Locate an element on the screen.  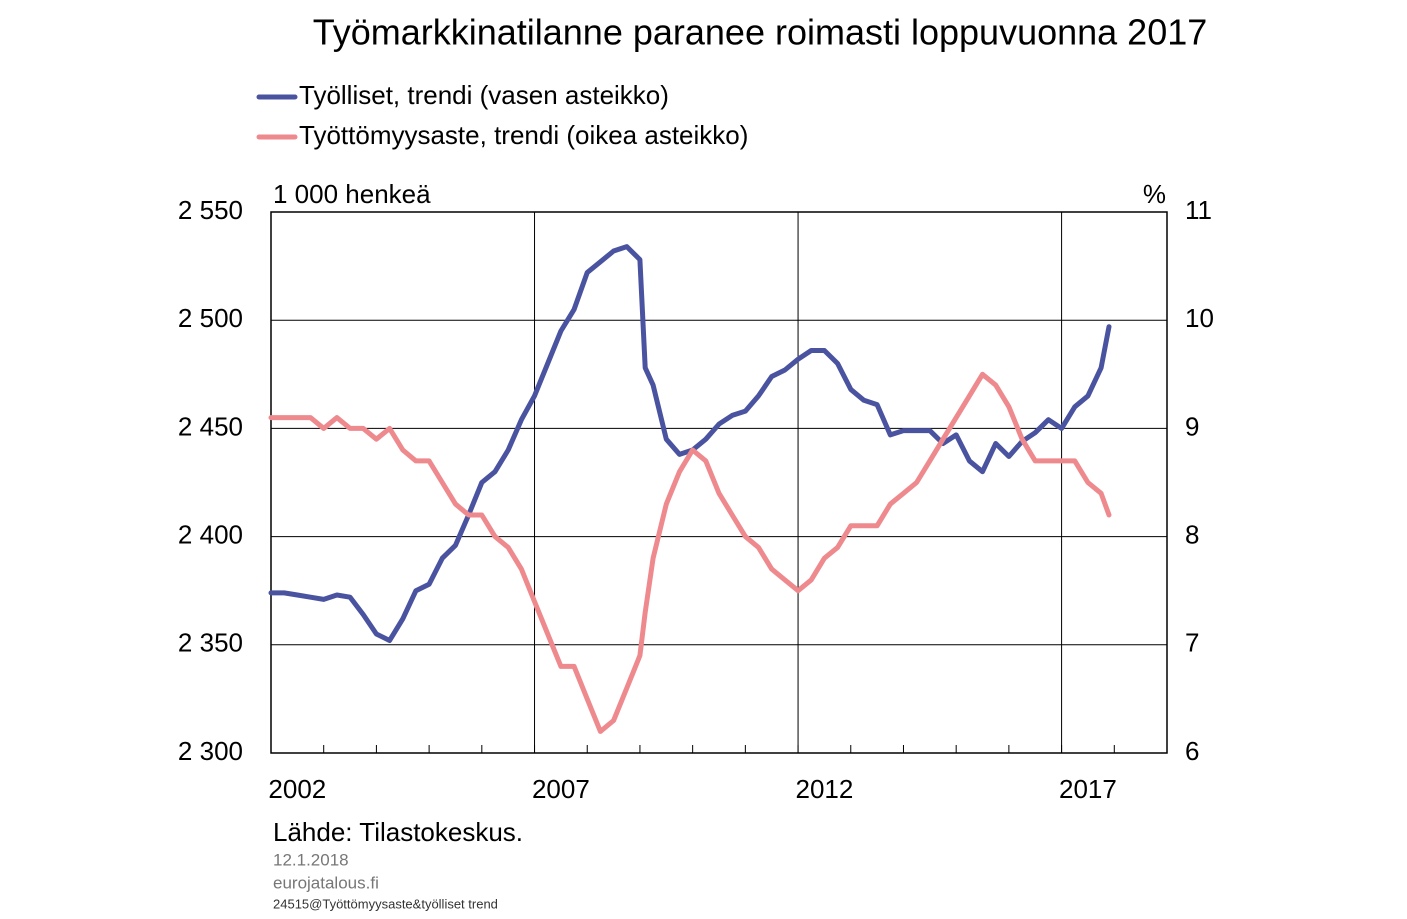
legend-label: Työlliset, trendi (vasen asteikko) is located at coordinates (484, 95).